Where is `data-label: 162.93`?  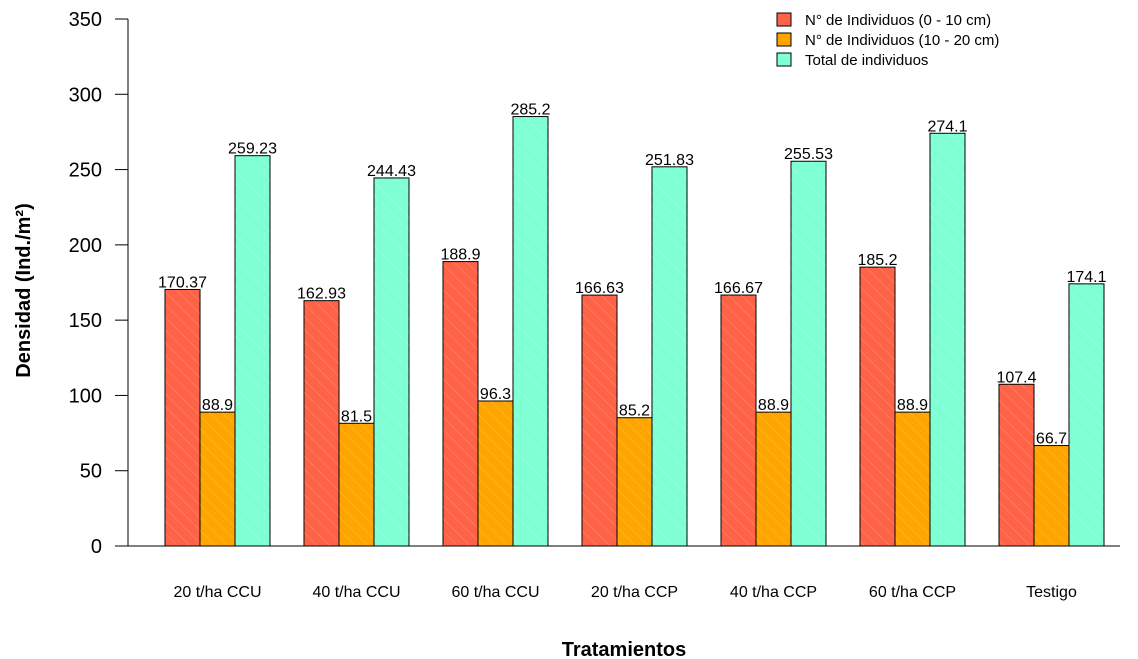
data-label: 162.93 is located at coordinates (321, 294).